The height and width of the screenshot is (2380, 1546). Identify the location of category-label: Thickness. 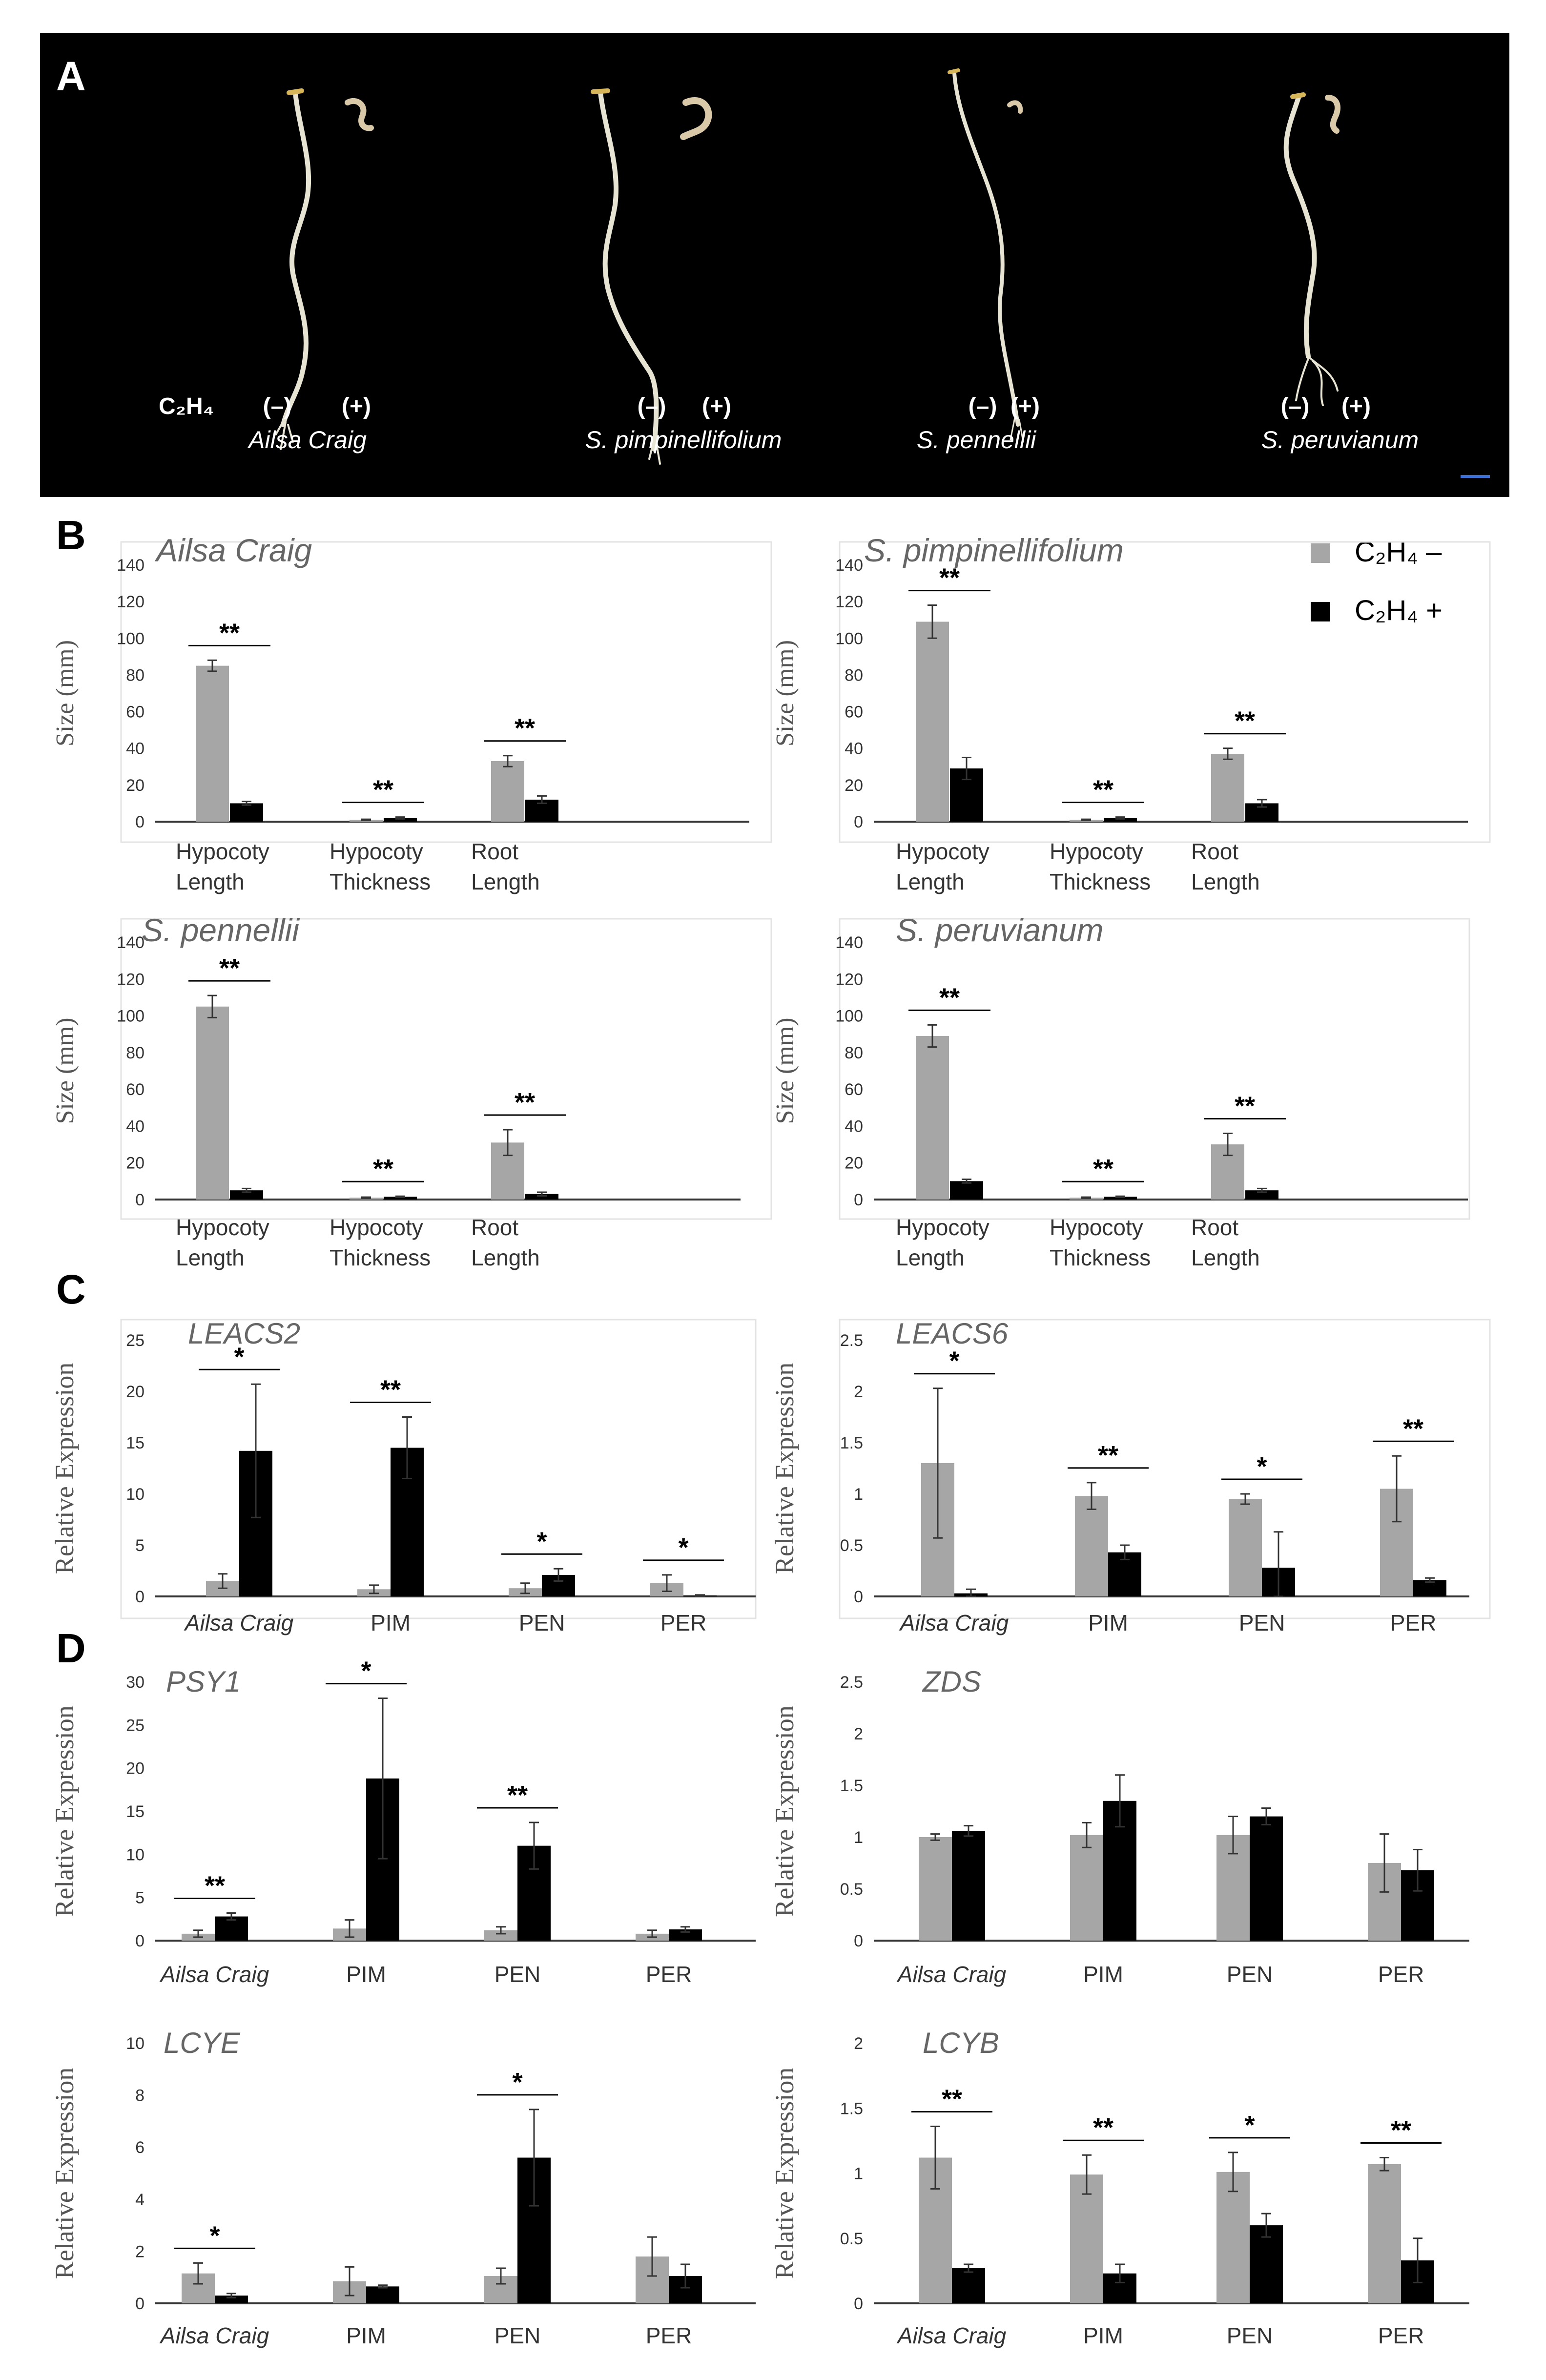
(381, 1257).